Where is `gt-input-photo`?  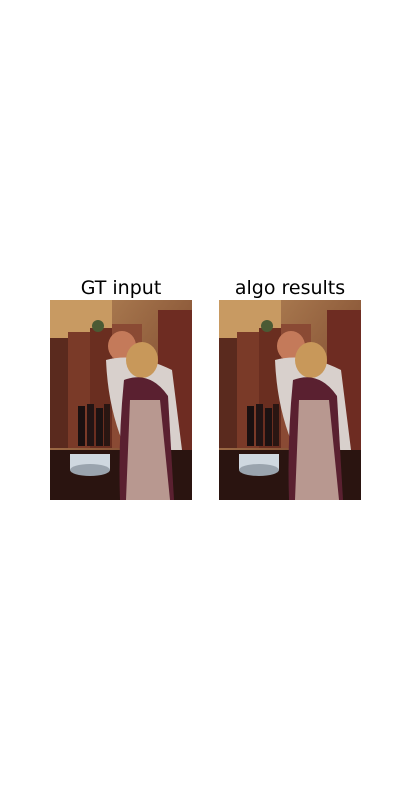 gt-input-photo is located at coordinates (121, 400).